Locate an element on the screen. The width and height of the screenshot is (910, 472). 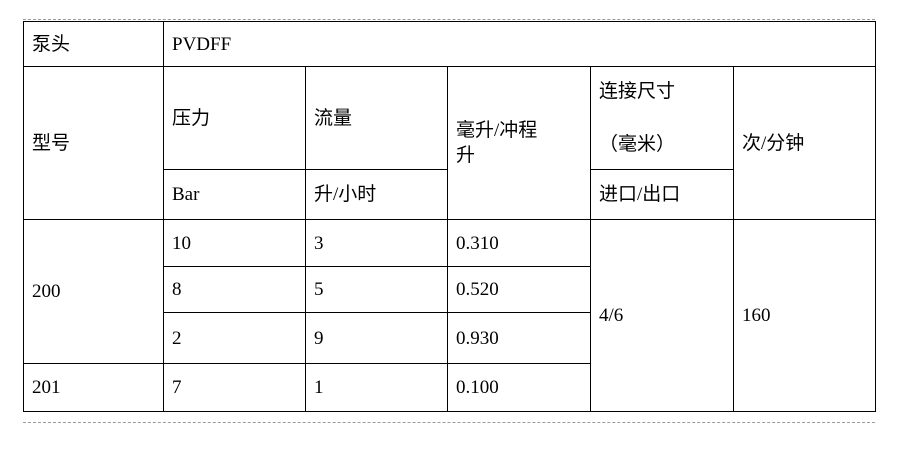
table-row: 8 5 0.520 is located at coordinates (450, 289).